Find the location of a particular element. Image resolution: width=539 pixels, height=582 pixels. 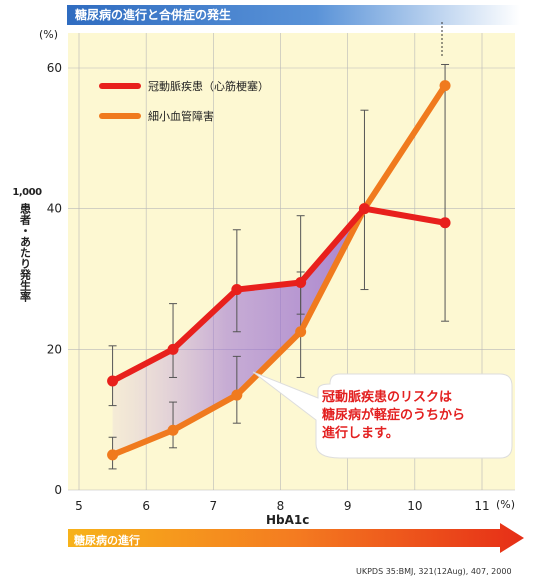

progress-label: 糖尿病の進行 is located at coordinates (107, 540).